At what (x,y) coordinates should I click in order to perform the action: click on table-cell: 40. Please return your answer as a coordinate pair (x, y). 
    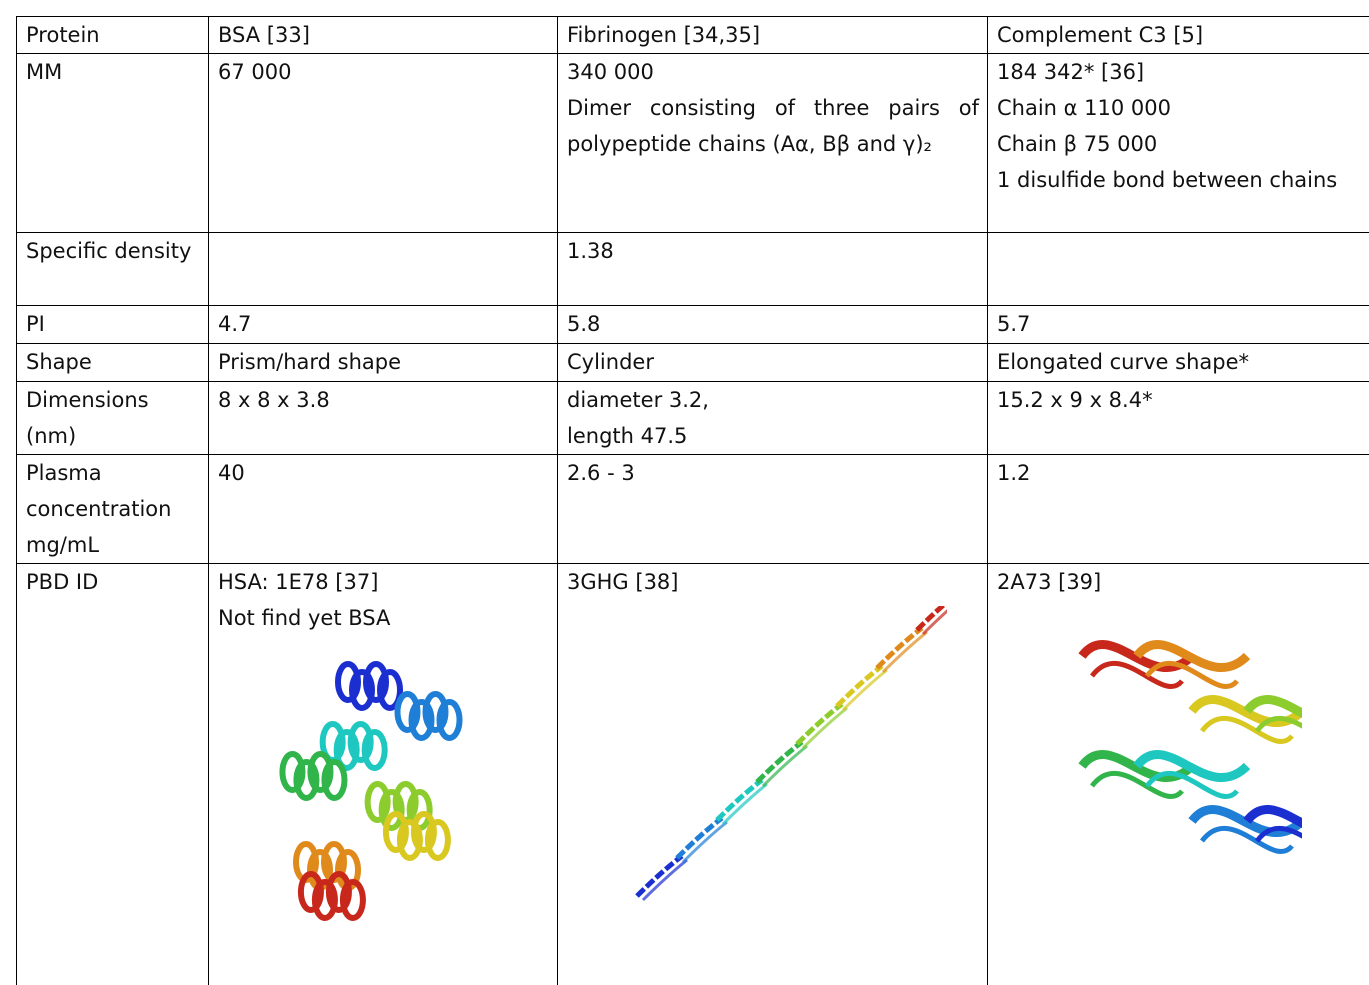
    Looking at the image, I should click on (383, 509).